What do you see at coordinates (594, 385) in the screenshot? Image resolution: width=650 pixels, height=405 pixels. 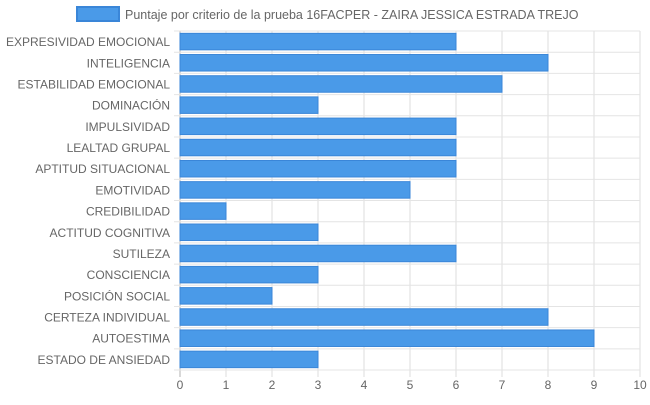 I see `x-tick-label: 9` at bounding box center [594, 385].